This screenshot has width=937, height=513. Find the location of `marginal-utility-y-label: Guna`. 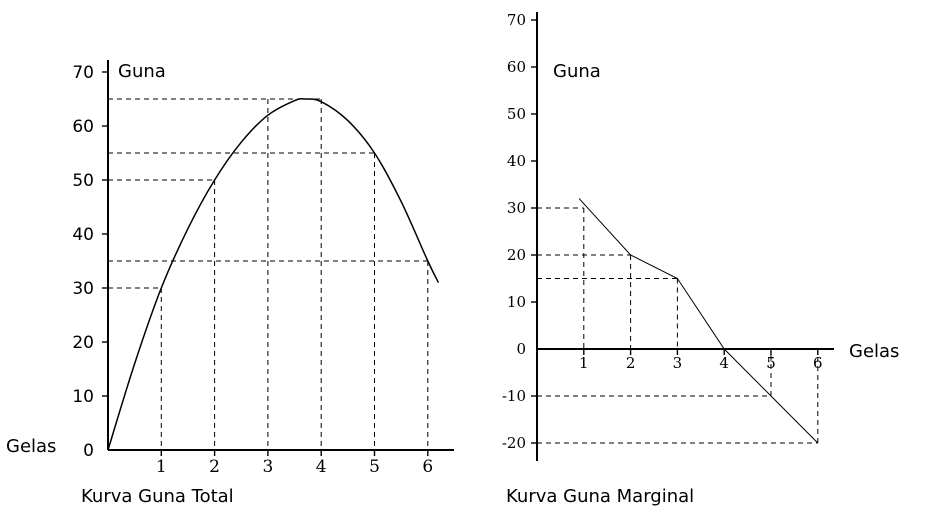

marginal-utility-y-label: Guna is located at coordinates (577, 71).